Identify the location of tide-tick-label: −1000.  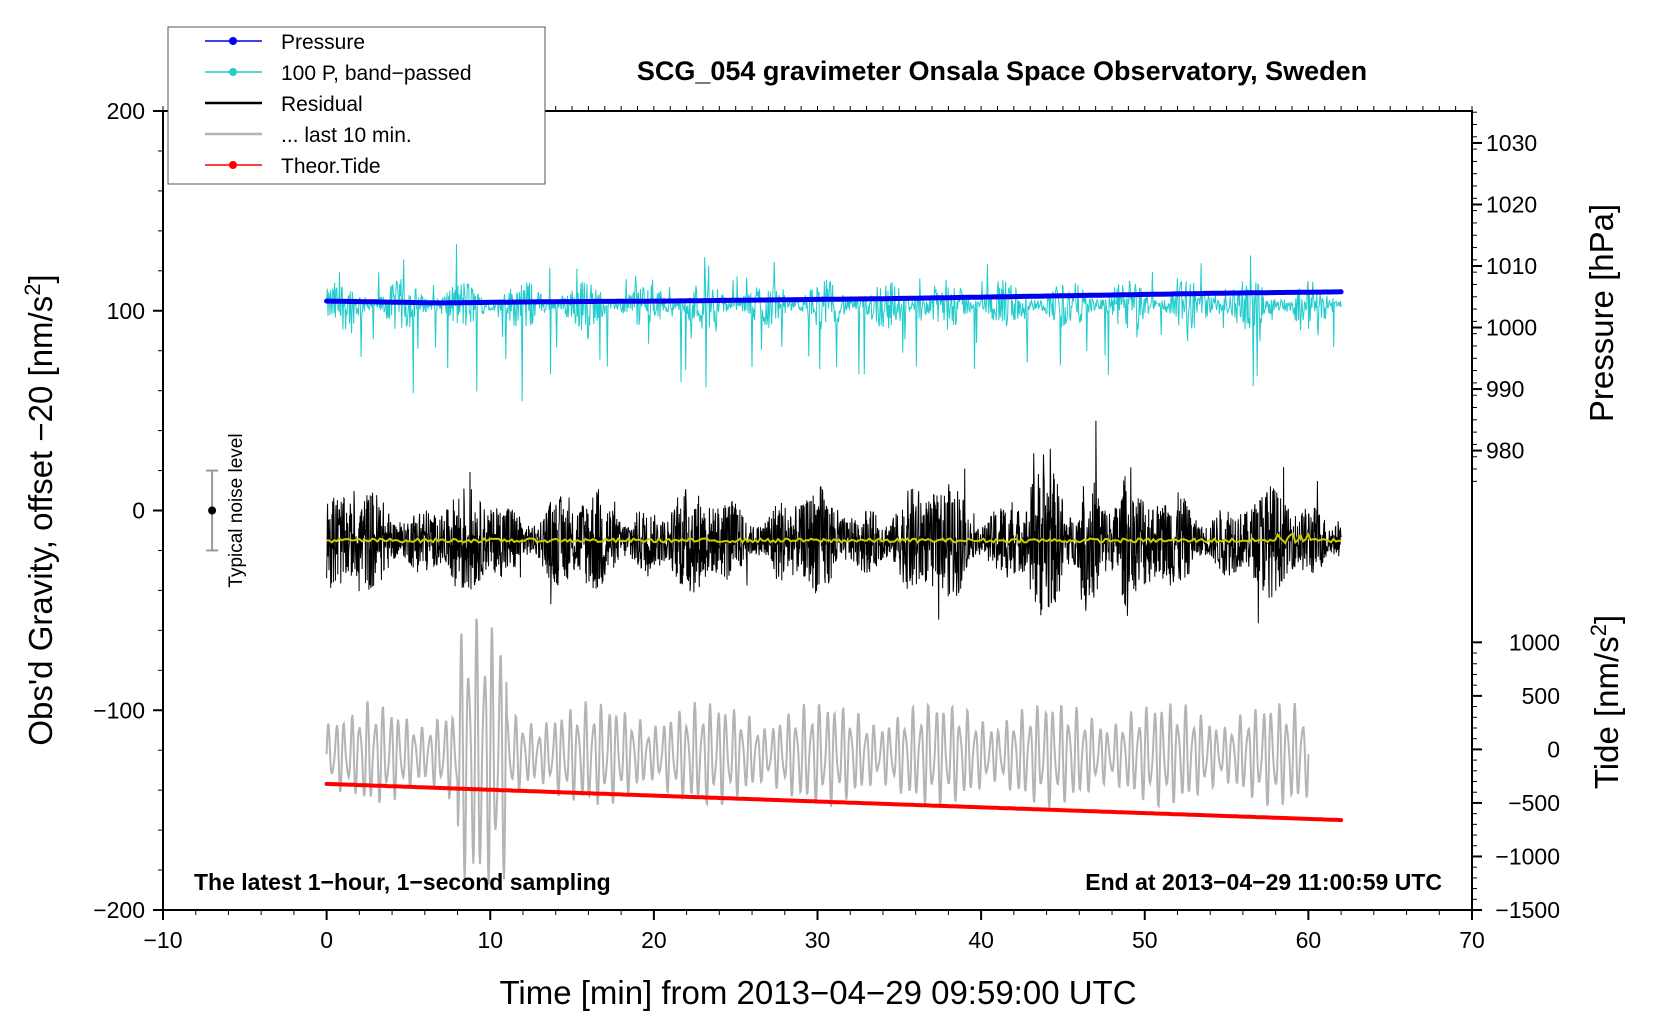
(1527, 856).